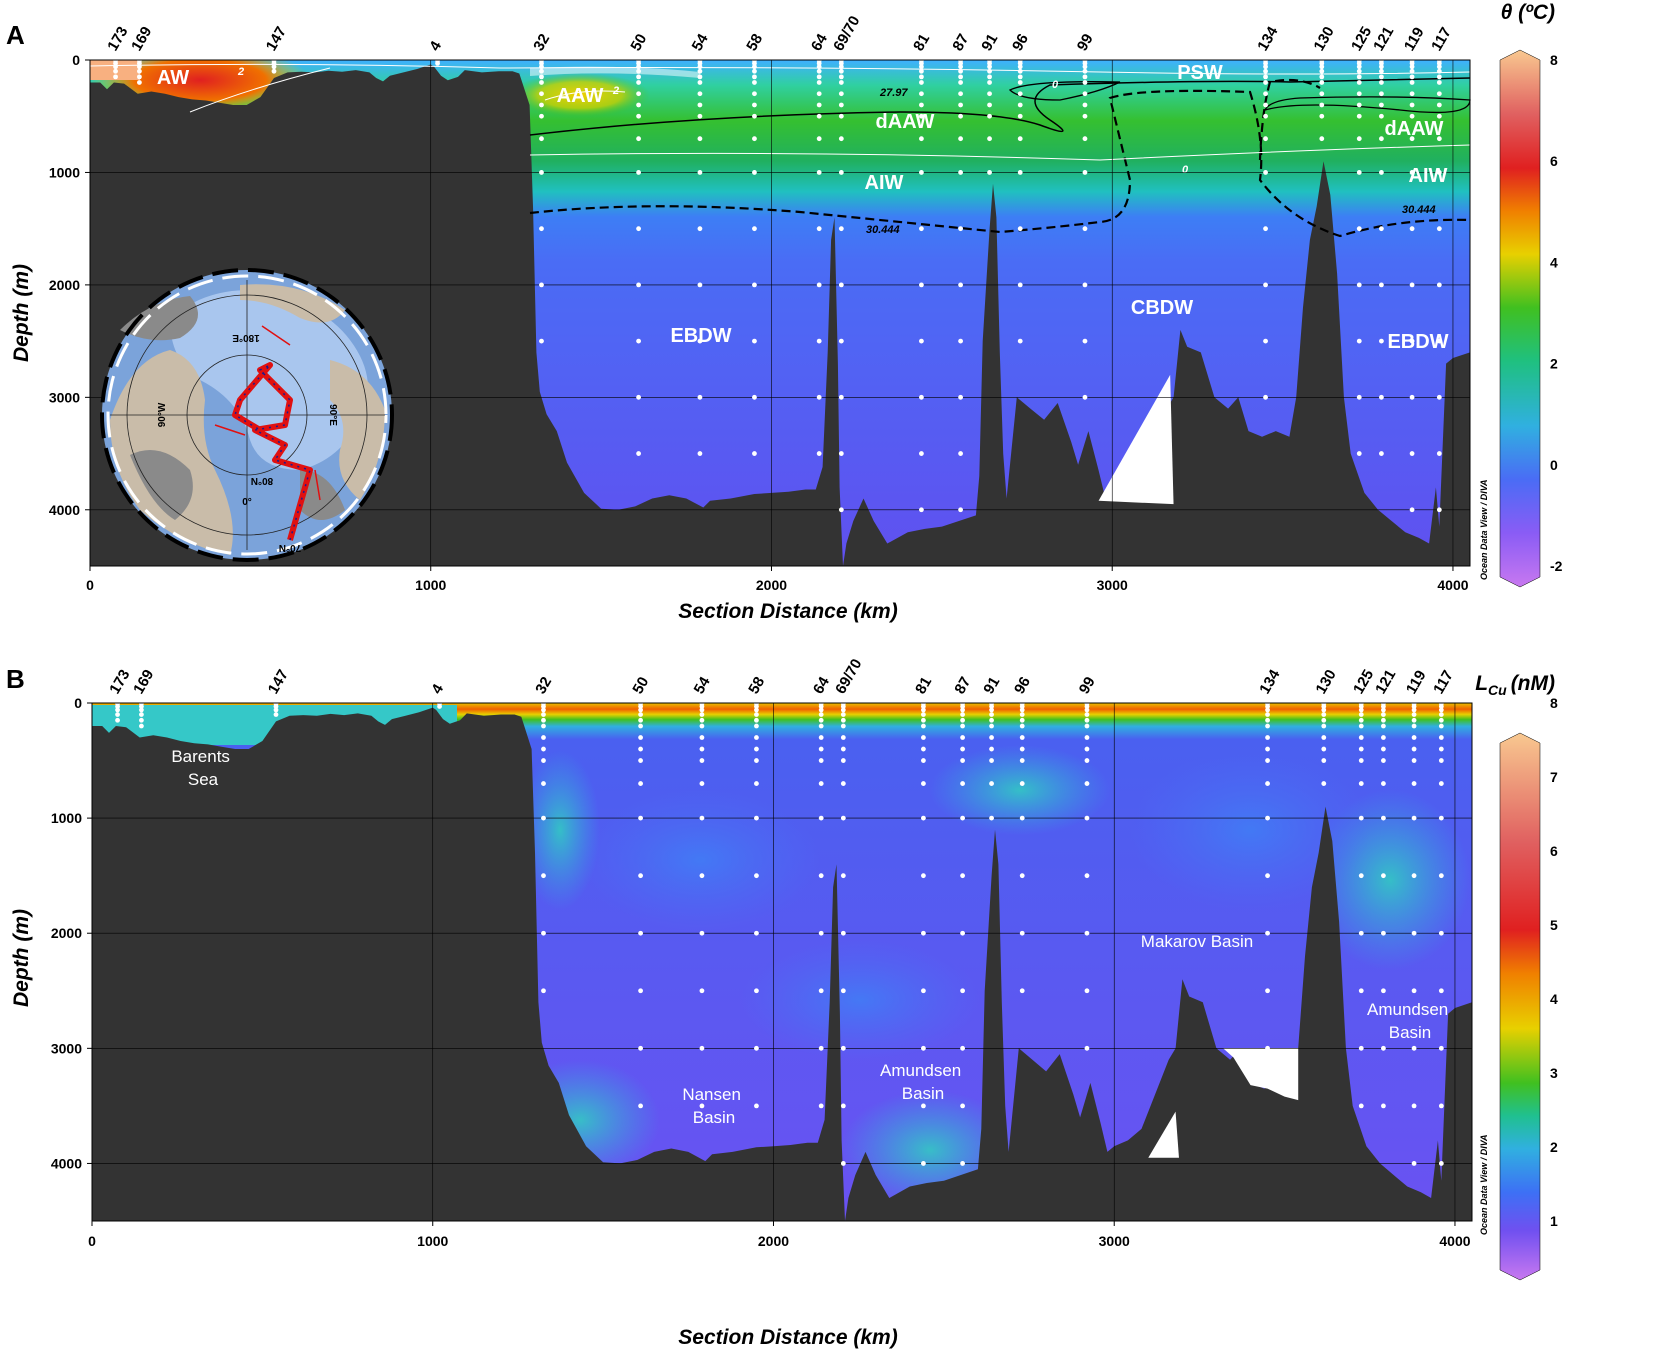  I want to click on station-label: 50, so click(640, 685).